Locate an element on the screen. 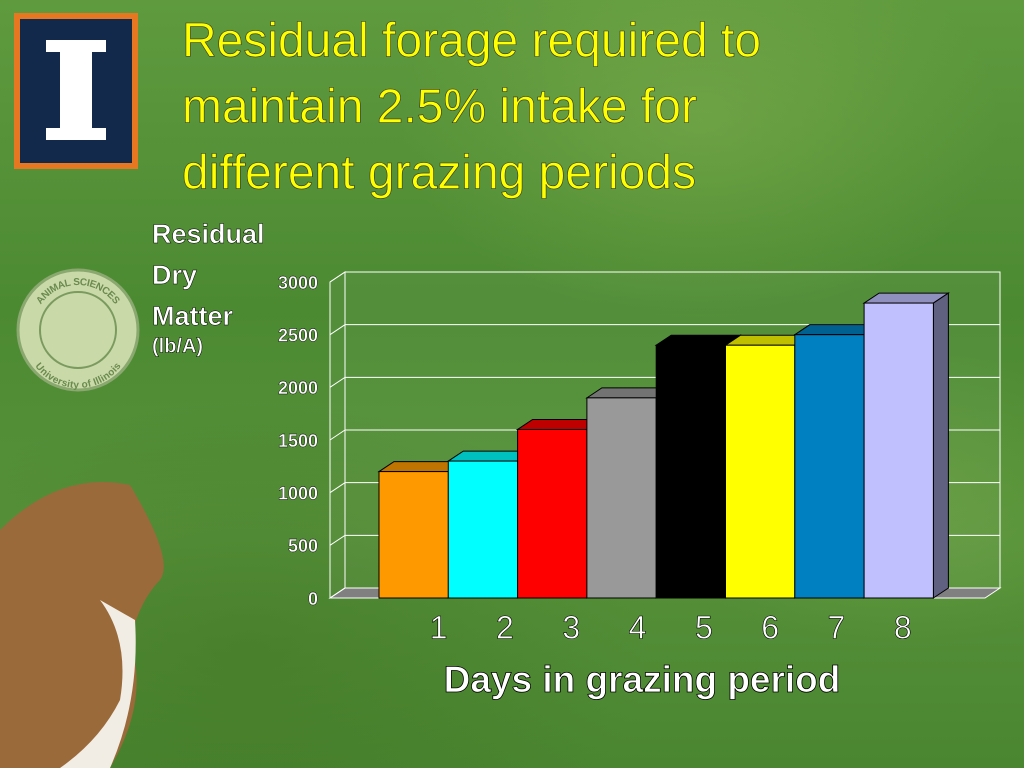  chart-title: Residual forage required to is located at coordinates (471, 41).